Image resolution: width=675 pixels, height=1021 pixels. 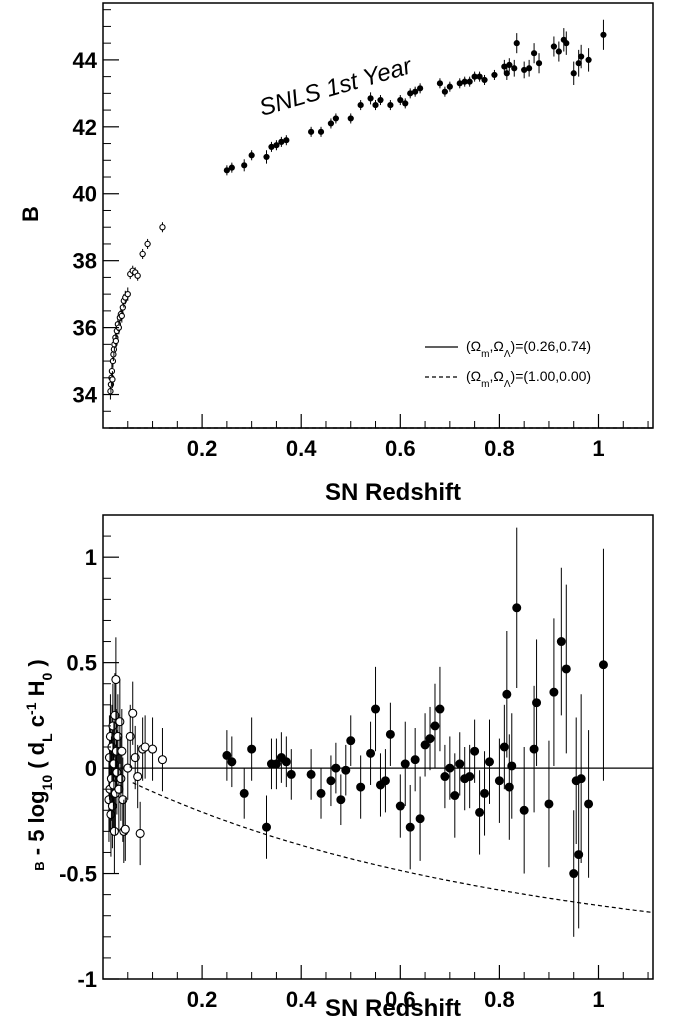 I want to click on top-y-tick-label: 44, so click(x=85, y=60).